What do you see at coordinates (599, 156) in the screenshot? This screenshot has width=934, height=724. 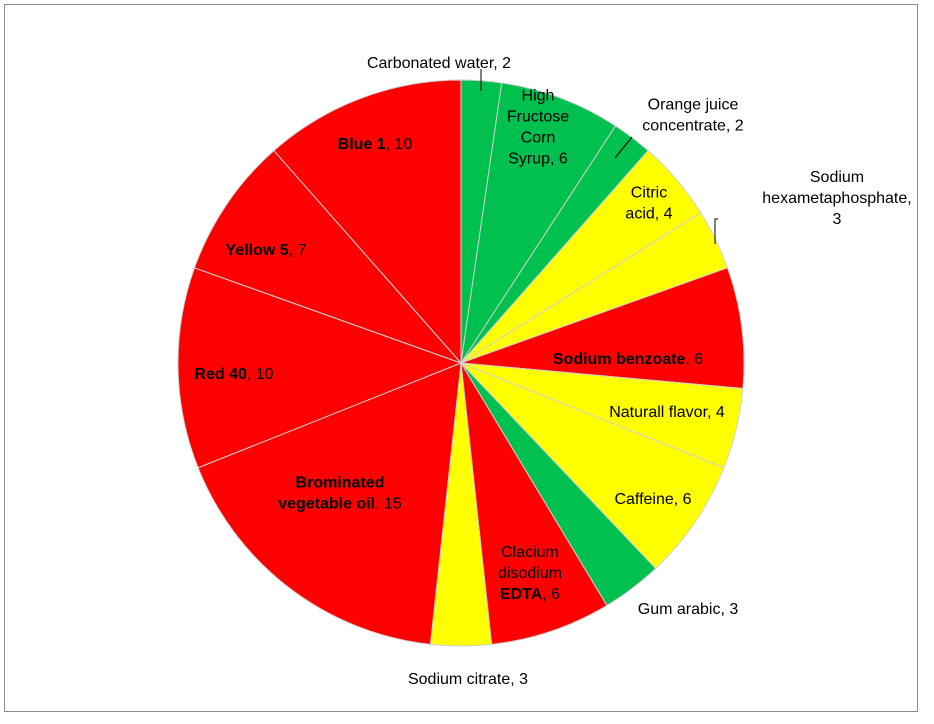 I see `leader-lines` at bounding box center [599, 156].